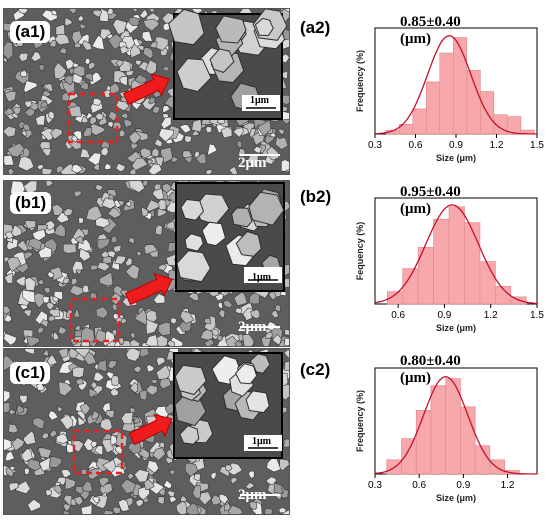 This screenshot has width=550, height=525. What do you see at coordinates (252, 495) in the screenshot?
I see `scale-bar-label-c: 2μm` at bounding box center [252, 495].